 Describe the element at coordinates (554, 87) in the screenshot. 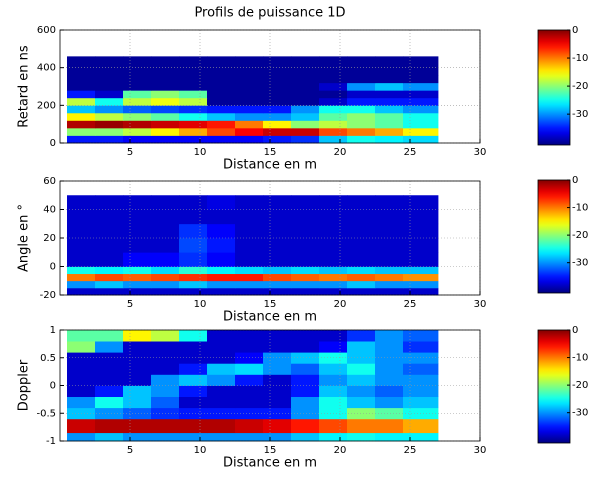

I see `colorbar` at that location.